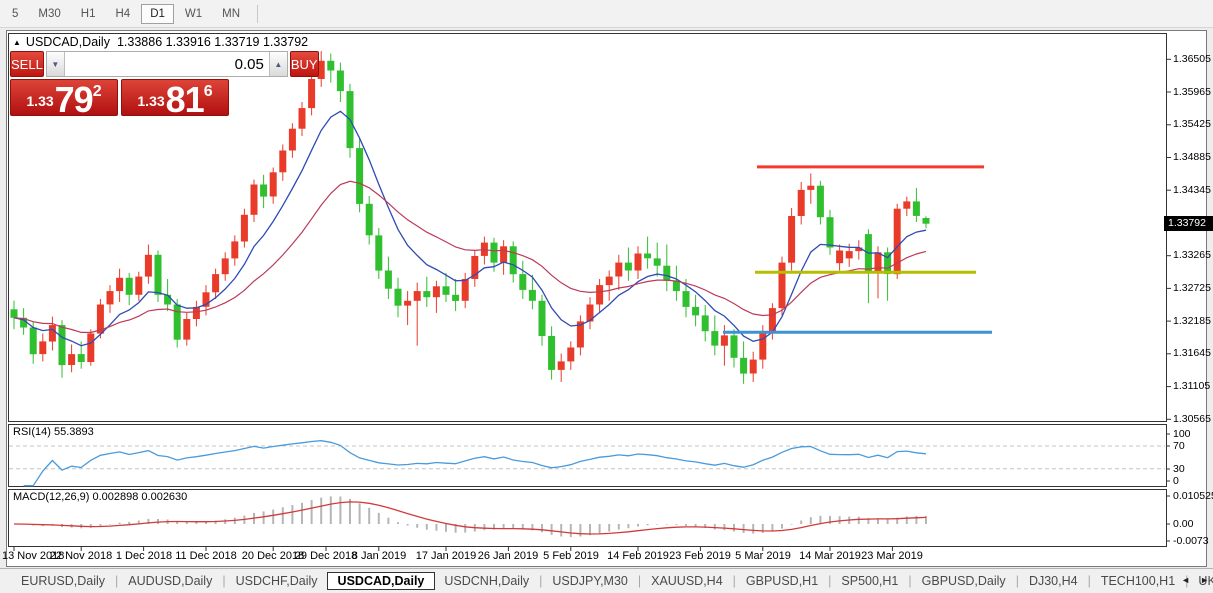 Image resolution: width=1213 pixels, height=593 pixels. I want to click on chevron-up-icon: ▲, so click(278, 64).